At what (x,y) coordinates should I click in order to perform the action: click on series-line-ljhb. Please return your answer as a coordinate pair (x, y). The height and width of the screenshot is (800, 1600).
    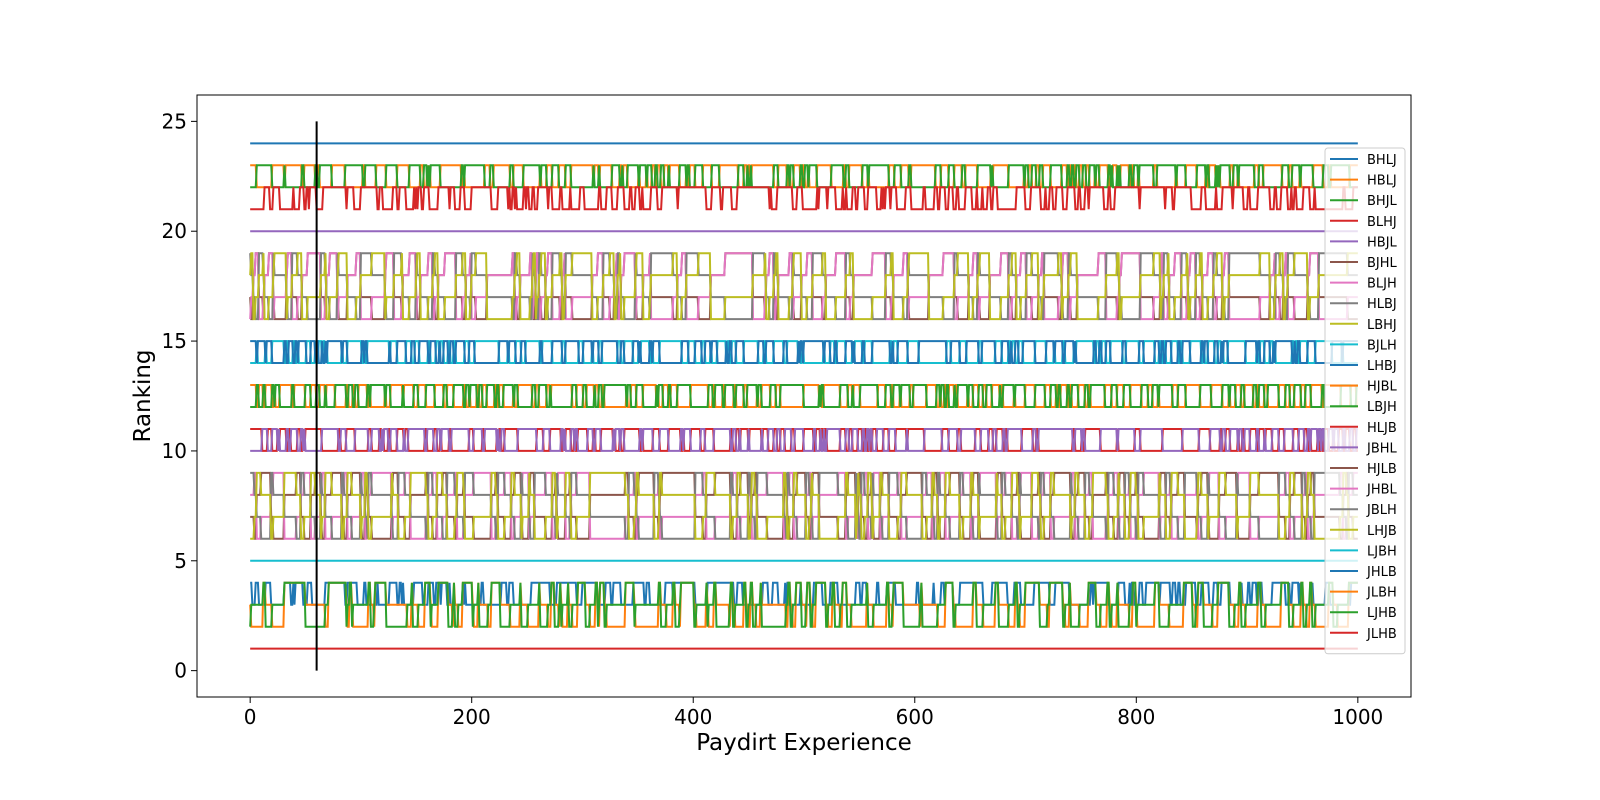
    Looking at the image, I should click on (803, 604).